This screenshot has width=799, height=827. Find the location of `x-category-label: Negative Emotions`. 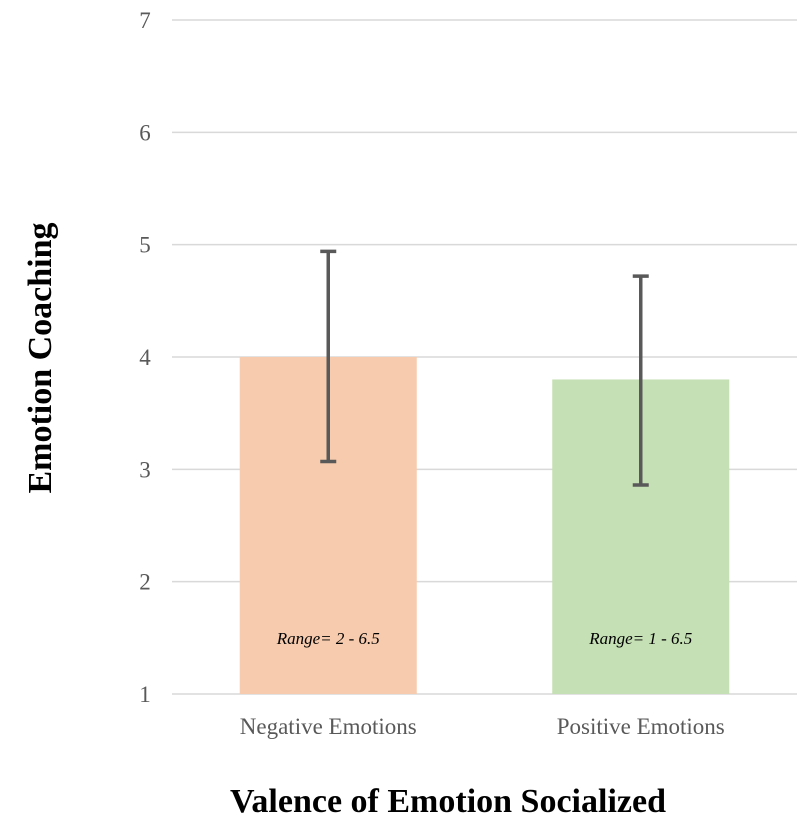

x-category-label: Negative Emotions is located at coordinates (328, 726).